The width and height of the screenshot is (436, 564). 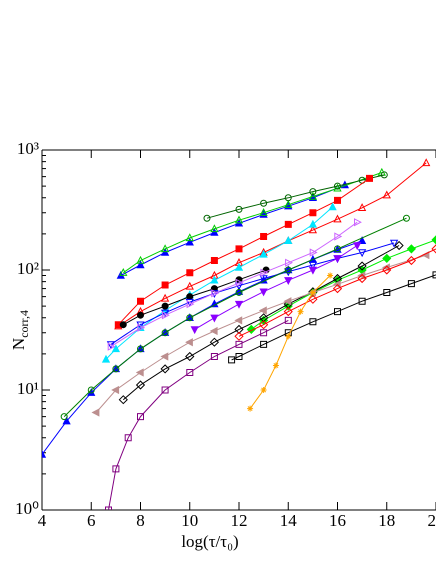 I want to click on y-axis-label: Ncorr,4, so click(x=20, y=330).